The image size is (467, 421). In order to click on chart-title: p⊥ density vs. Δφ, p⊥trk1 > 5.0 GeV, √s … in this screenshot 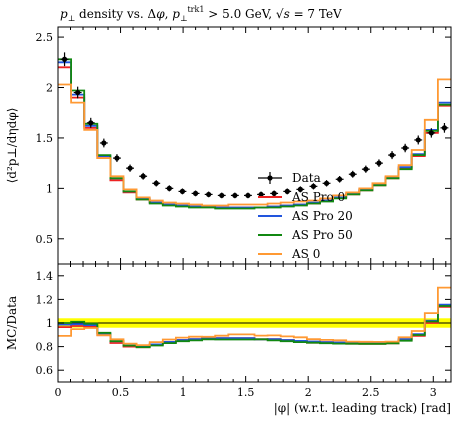, I will do `click(201, 14)`.